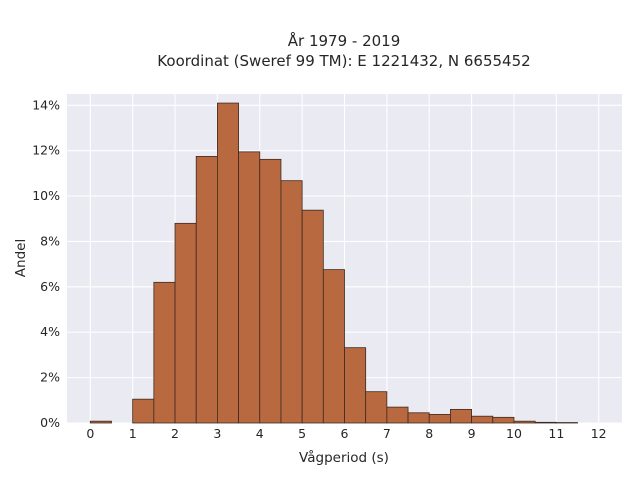 The height and width of the screenshot is (480, 640). Describe the element at coordinates (90, 433) in the screenshot. I see `x-tick-label: 0` at that location.